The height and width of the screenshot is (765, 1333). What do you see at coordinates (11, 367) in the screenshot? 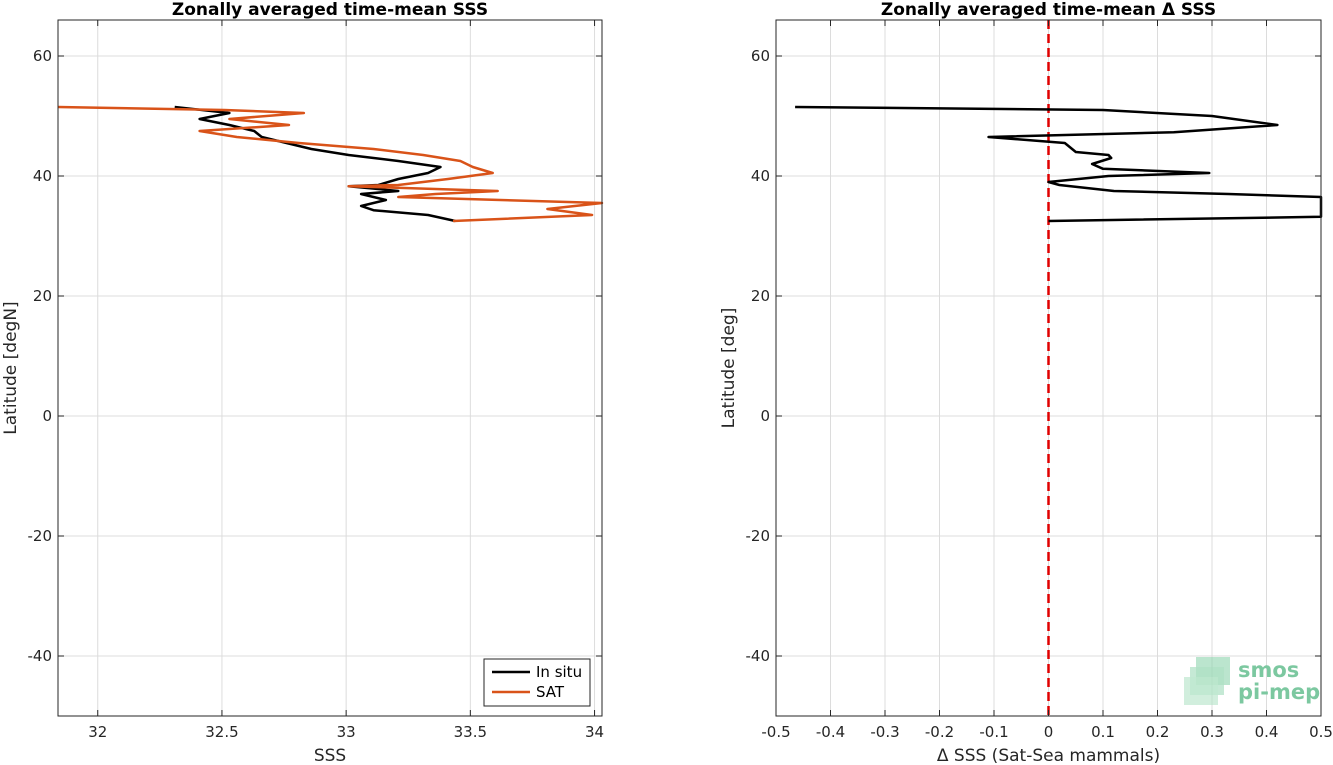
I see `y-axis-label: Latitude [degN]` at bounding box center [11, 367].